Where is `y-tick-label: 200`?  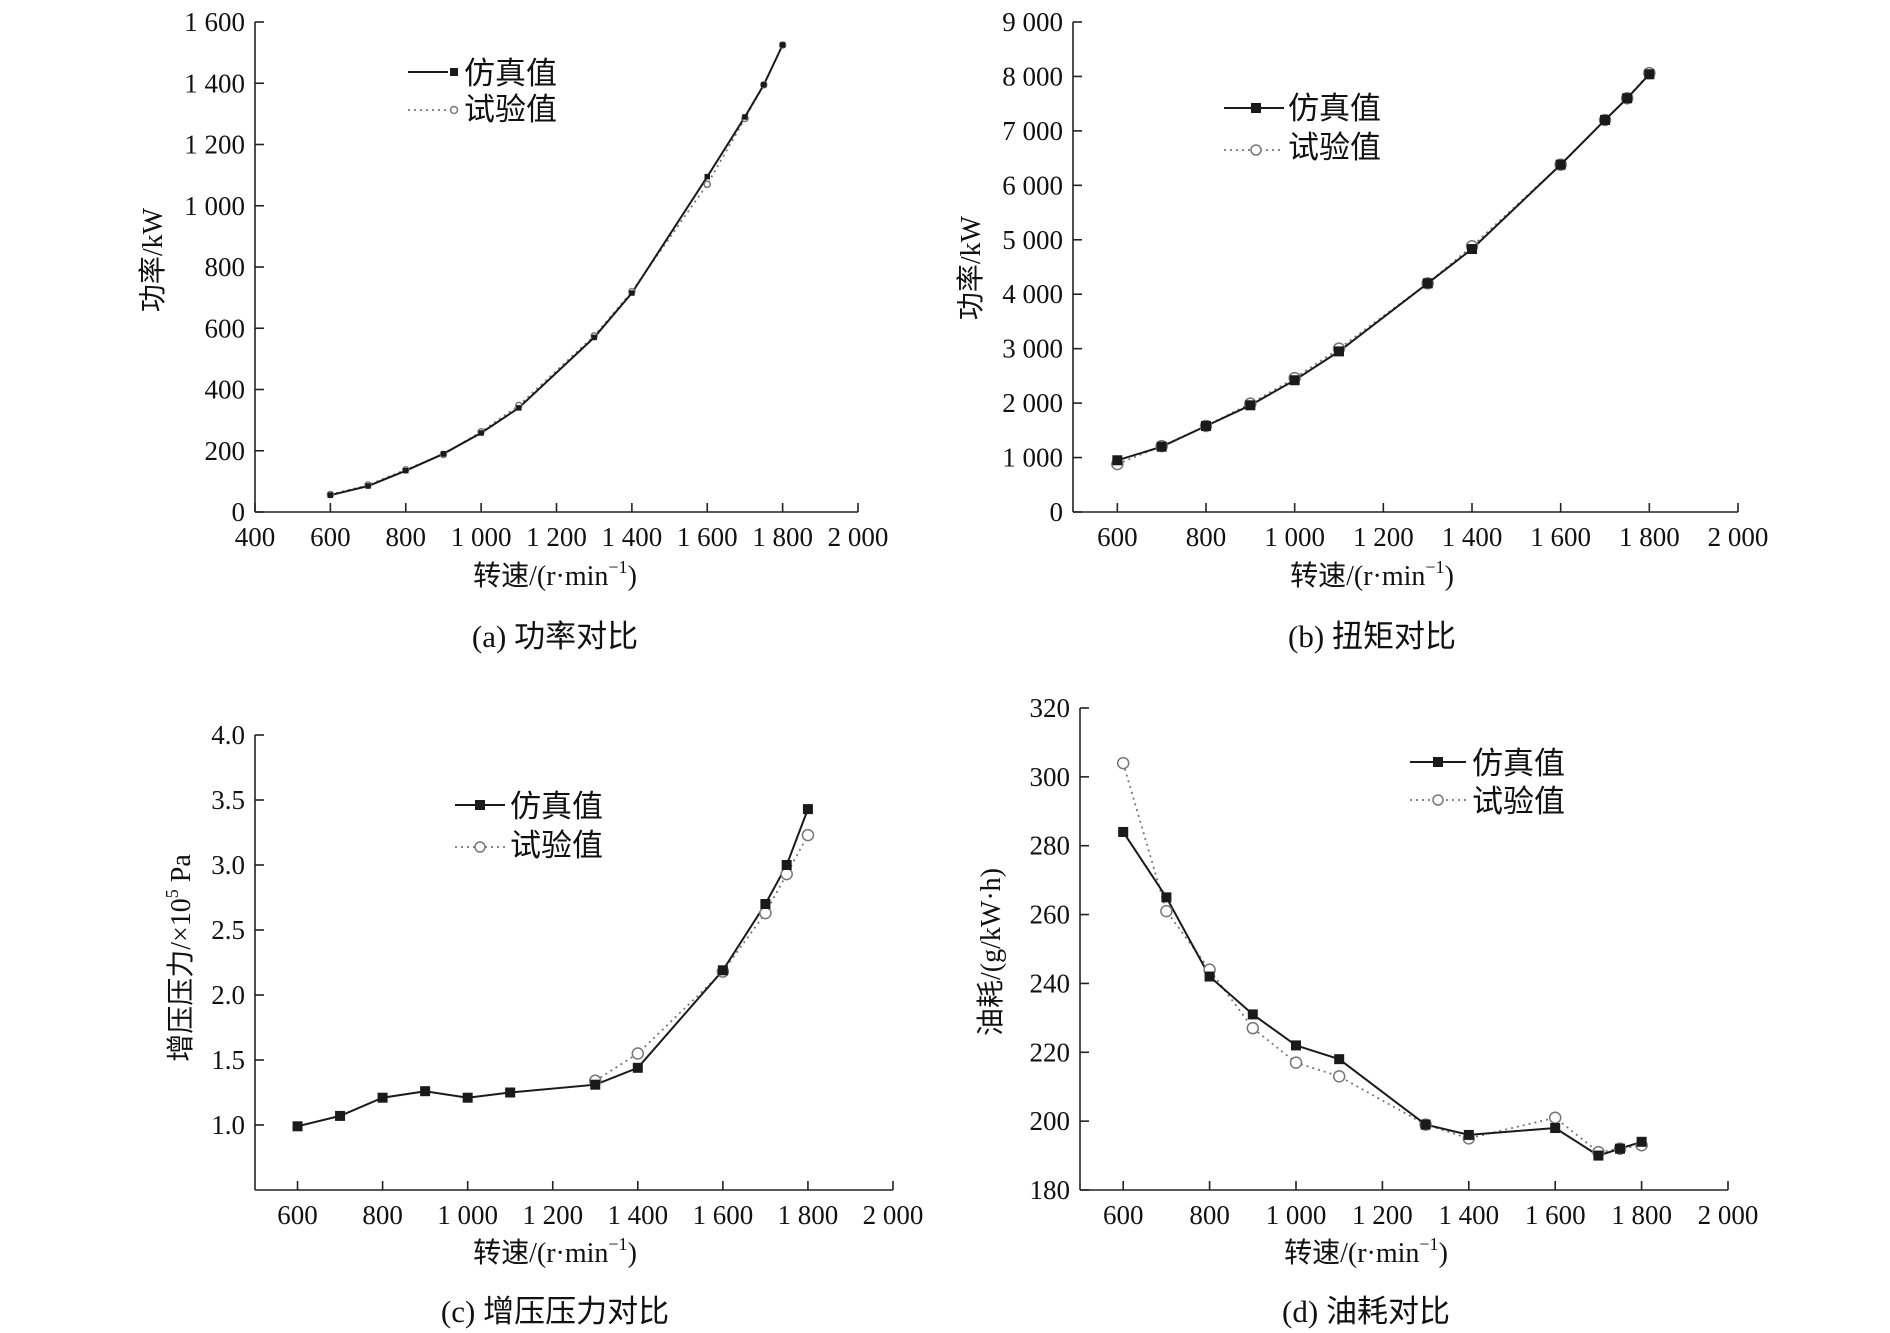
y-tick-label: 200 is located at coordinates (225, 451).